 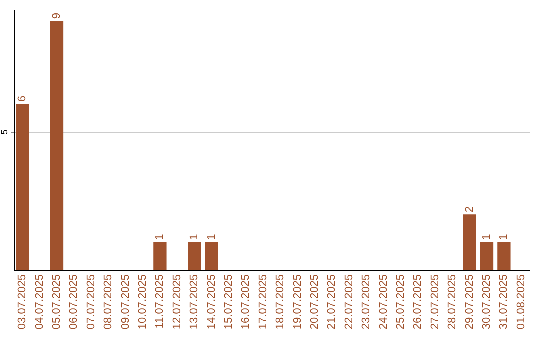 I want to click on x-tick-label: 13.07.2025, so click(x=194, y=302).